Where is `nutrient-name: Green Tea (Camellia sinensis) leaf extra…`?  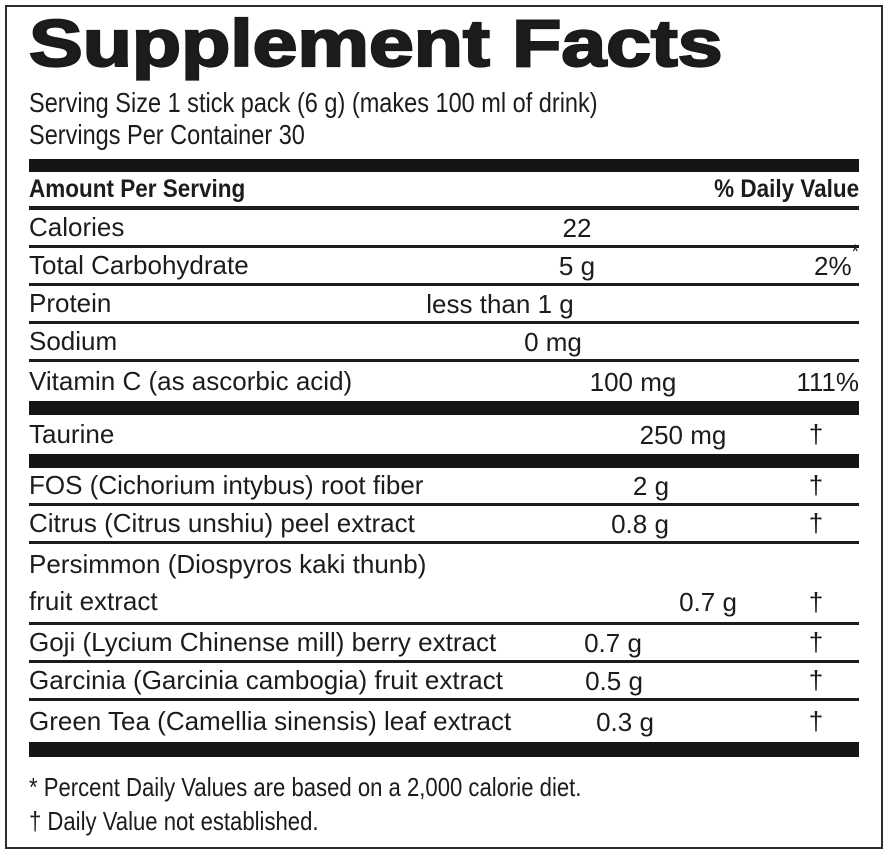 nutrient-name: Green Tea (Camellia sinensis) leaf extra… is located at coordinates (270, 721).